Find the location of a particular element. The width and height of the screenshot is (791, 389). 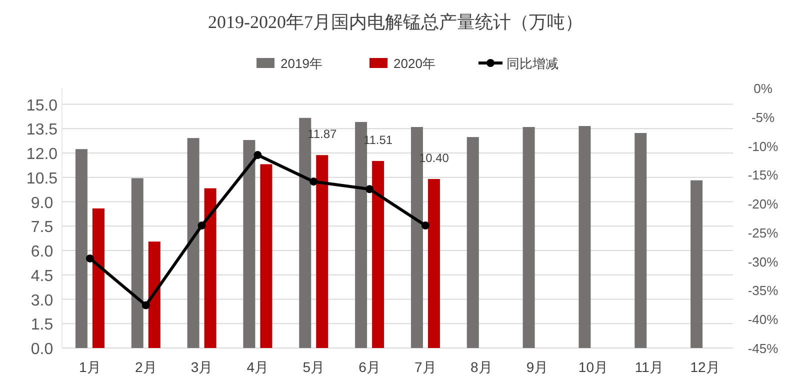

y2-tick-label: -20% is located at coordinates (763, 204).